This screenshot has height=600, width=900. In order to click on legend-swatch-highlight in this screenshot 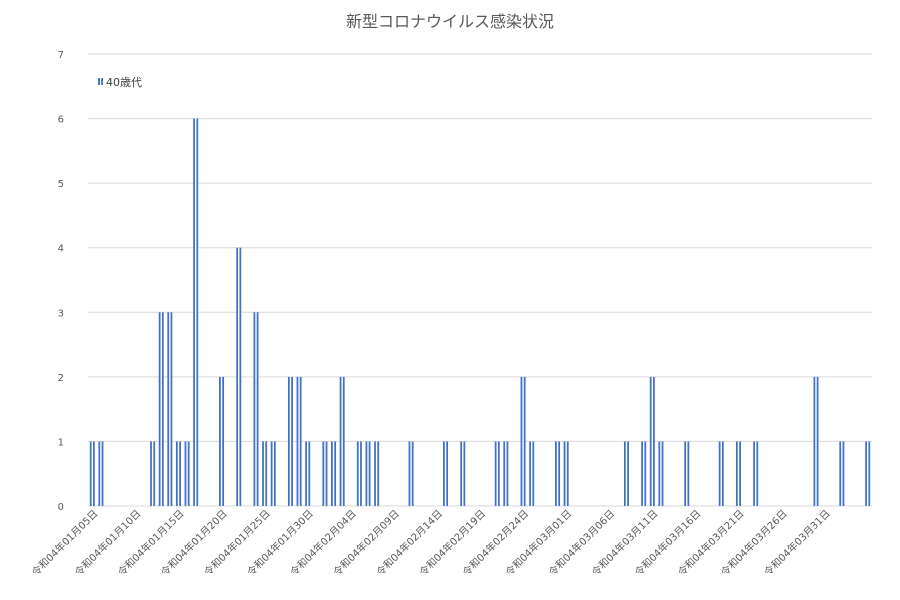, I will do `click(101, 81)`.